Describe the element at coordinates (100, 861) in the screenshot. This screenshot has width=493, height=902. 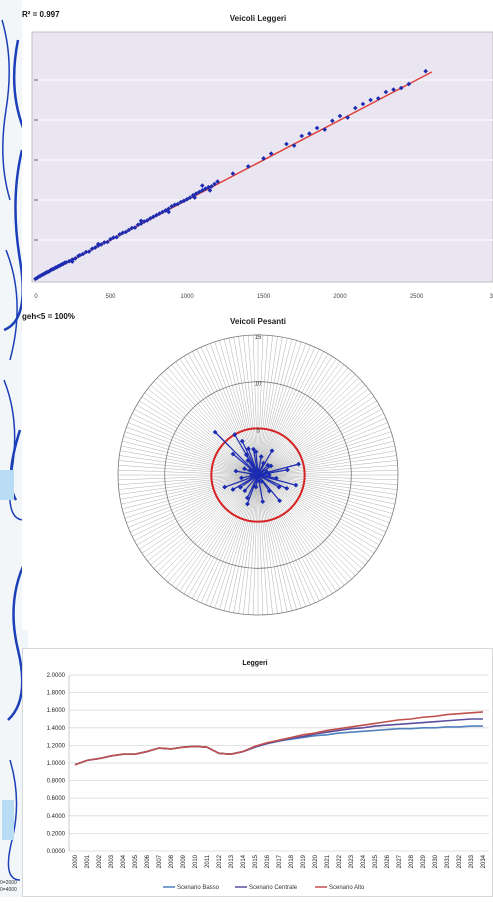
I see `line-x-tick-label: 2002` at that location.